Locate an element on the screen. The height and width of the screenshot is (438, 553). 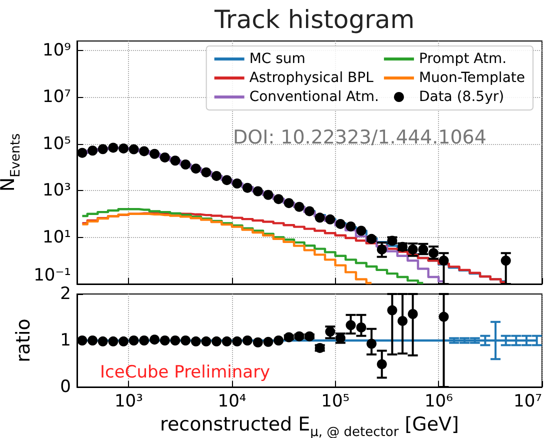
y-tick-label: 10⁵ is located at coordinates (56, 144).